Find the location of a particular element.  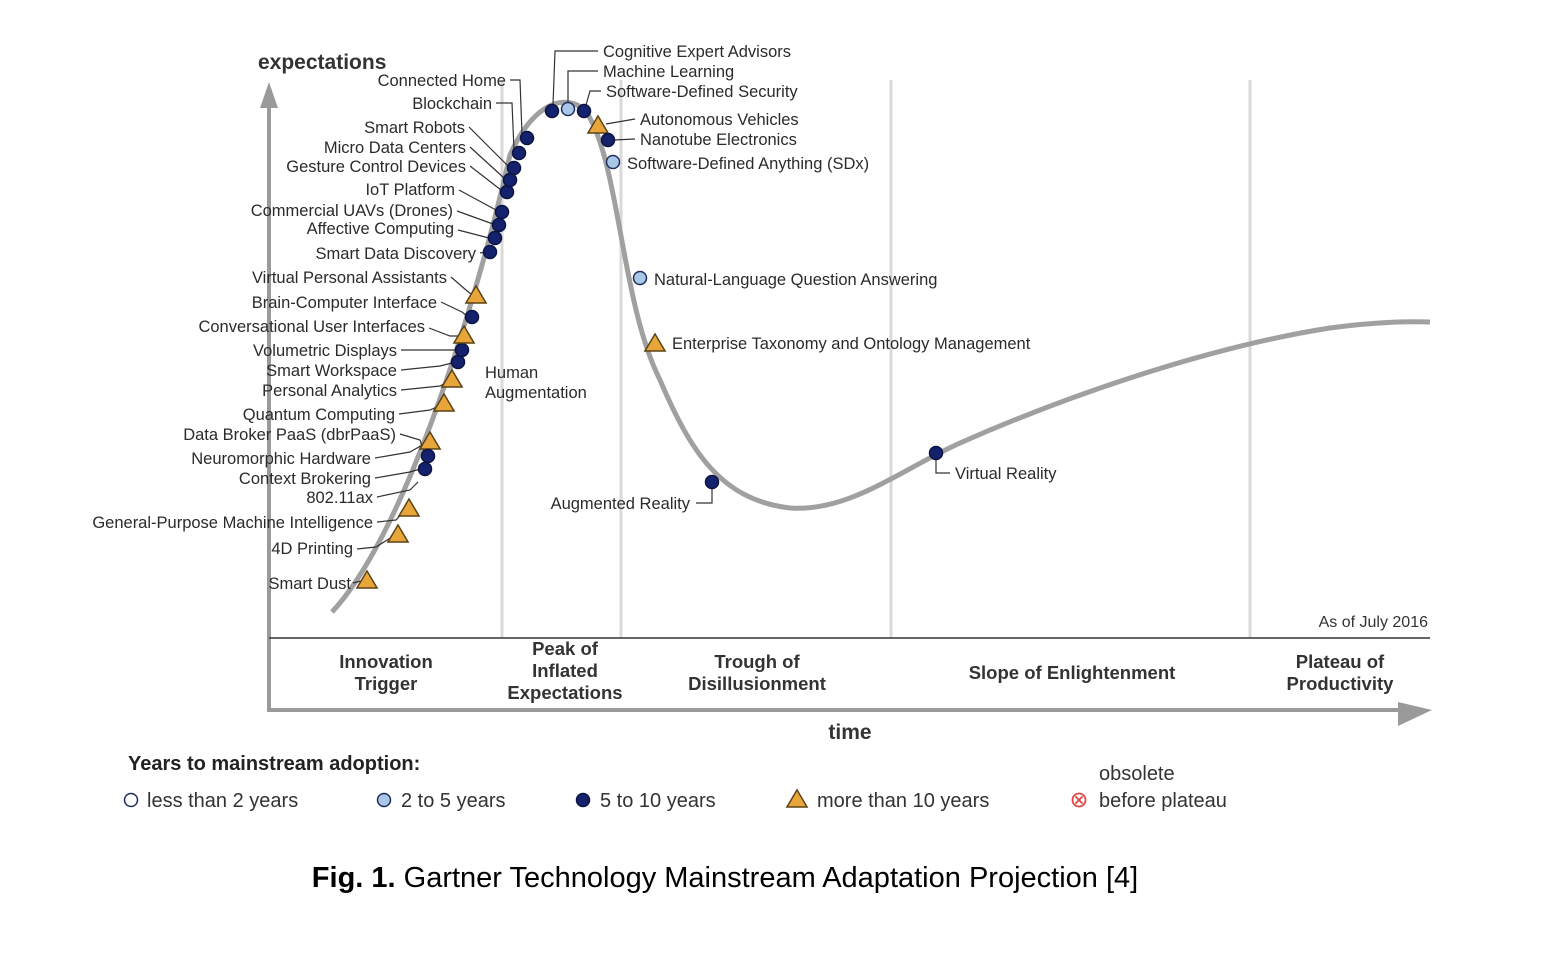

marker-augmented-reality is located at coordinates (712, 482).